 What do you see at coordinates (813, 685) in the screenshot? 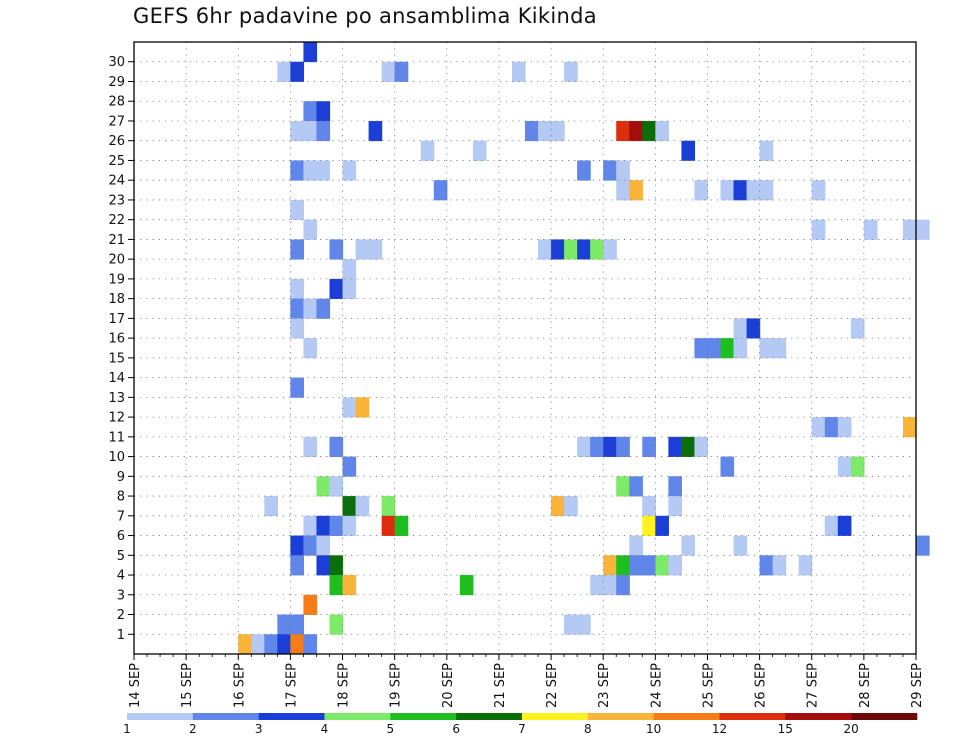
I see `x-tick-label: 27 SEP` at bounding box center [813, 685].